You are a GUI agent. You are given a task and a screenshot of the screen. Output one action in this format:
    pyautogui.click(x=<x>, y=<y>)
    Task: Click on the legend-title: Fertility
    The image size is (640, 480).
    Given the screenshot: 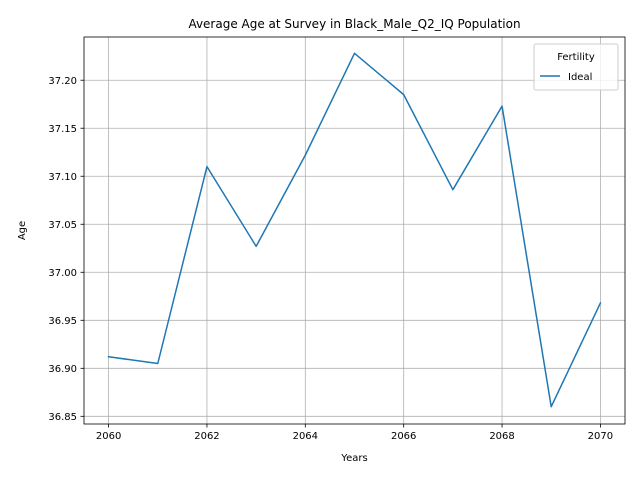 What is the action you would take?
    pyautogui.click(x=576, y=57)
    